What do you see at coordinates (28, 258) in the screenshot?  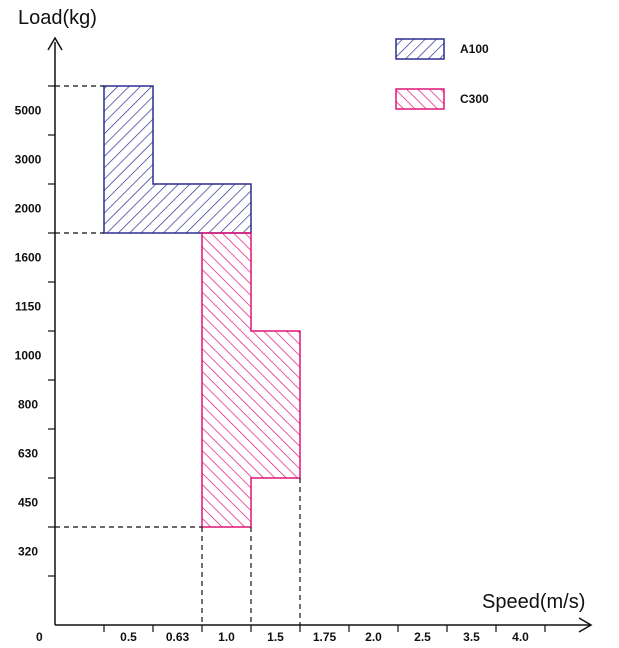 I see `y-tick-label: 1600` at bounding box center [28, 258].